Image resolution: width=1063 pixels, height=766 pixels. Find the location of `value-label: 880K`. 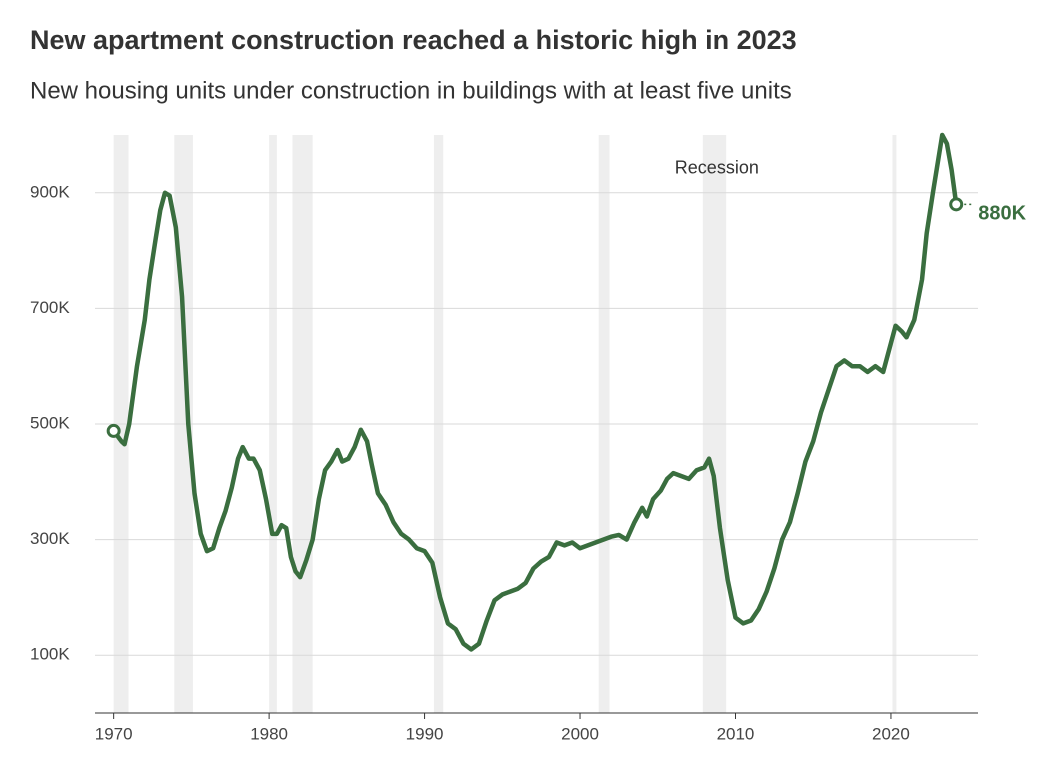

value-label: 880K is located at coordinates (1002, 214).